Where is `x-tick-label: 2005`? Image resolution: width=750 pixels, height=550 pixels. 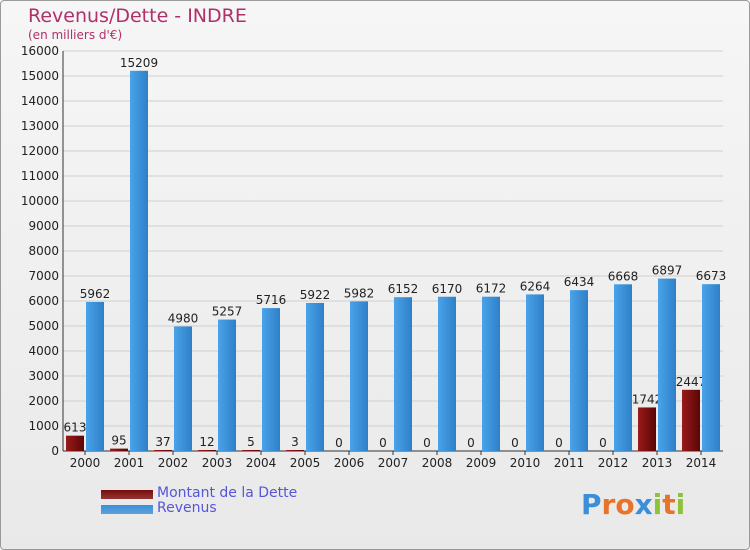 x-tick-label: 2005 is located at coordinates (305, 463).